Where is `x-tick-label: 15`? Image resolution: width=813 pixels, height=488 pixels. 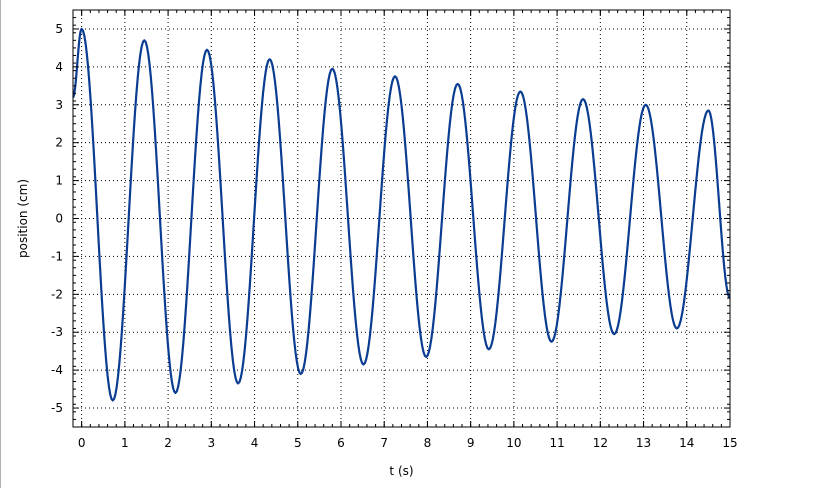 x-tick-label: 15 is located at coordinates (729, 443).